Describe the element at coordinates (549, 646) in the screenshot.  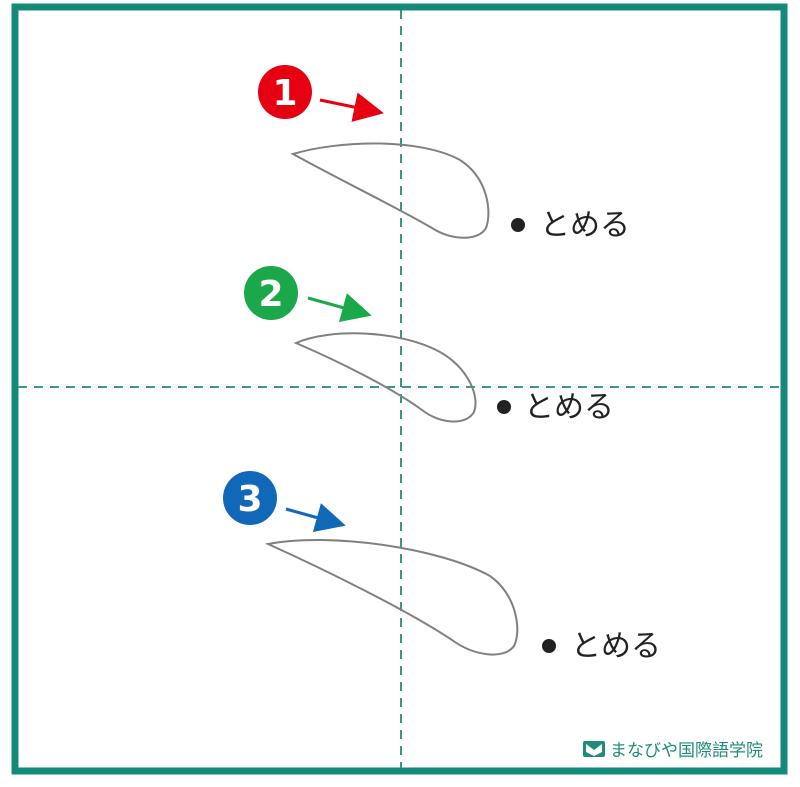
I see `step-3-bullet` at that location.